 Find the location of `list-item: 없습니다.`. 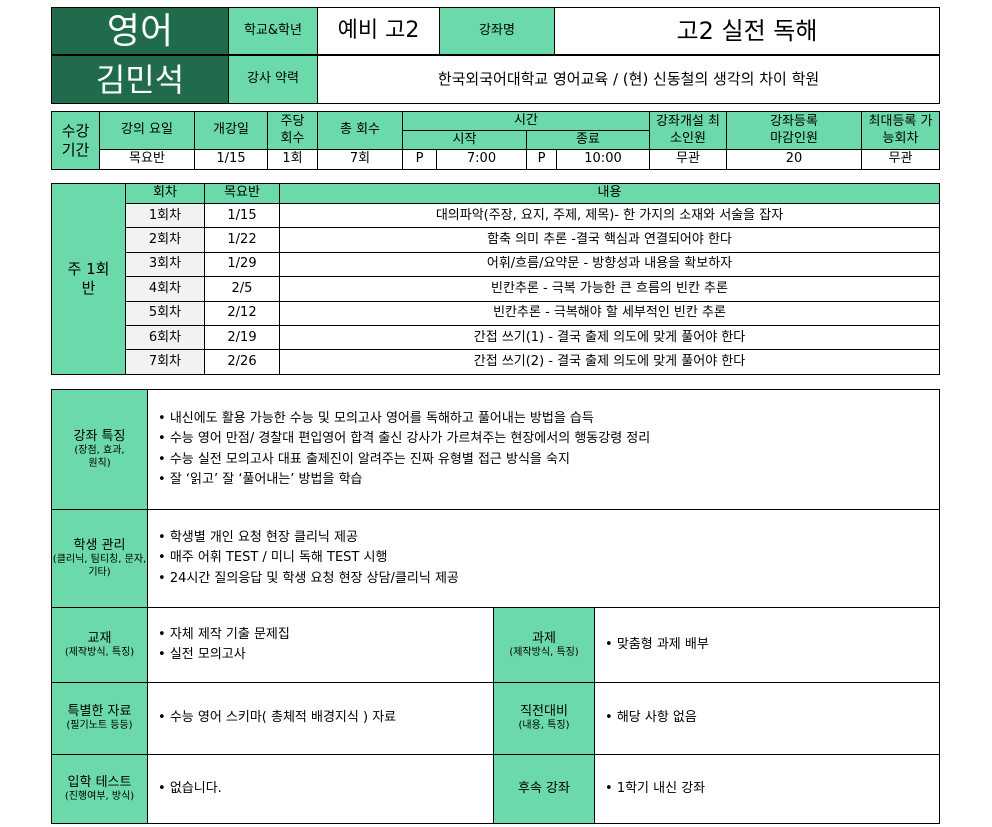

list-item: 없습니다. is located at coordinates (190, 789).